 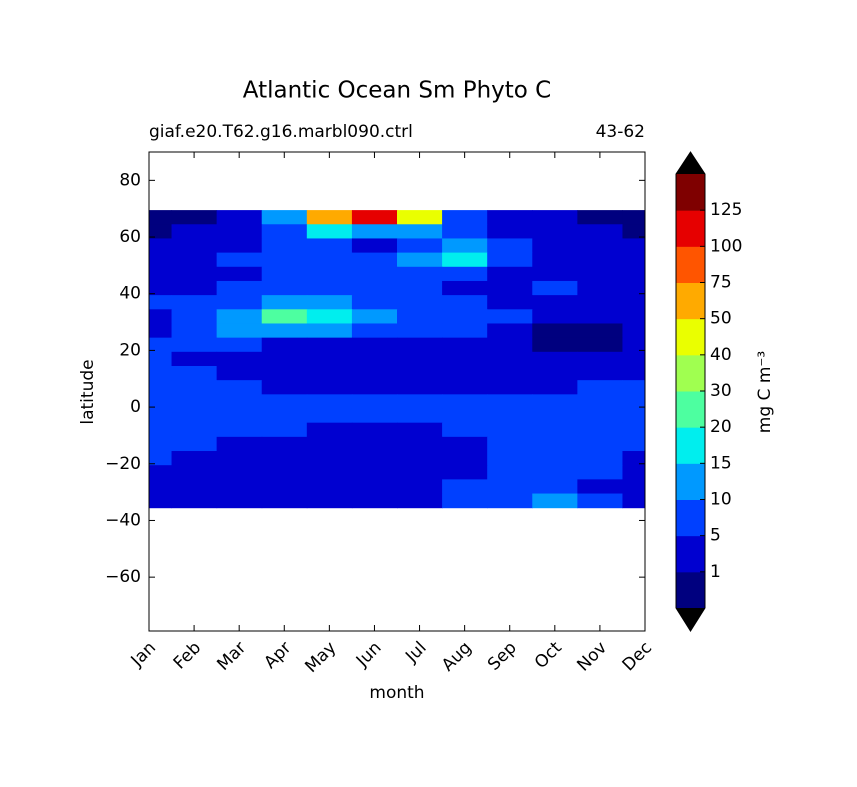 I want to click on y-tick-label: 80, so click(x=130, y=180).